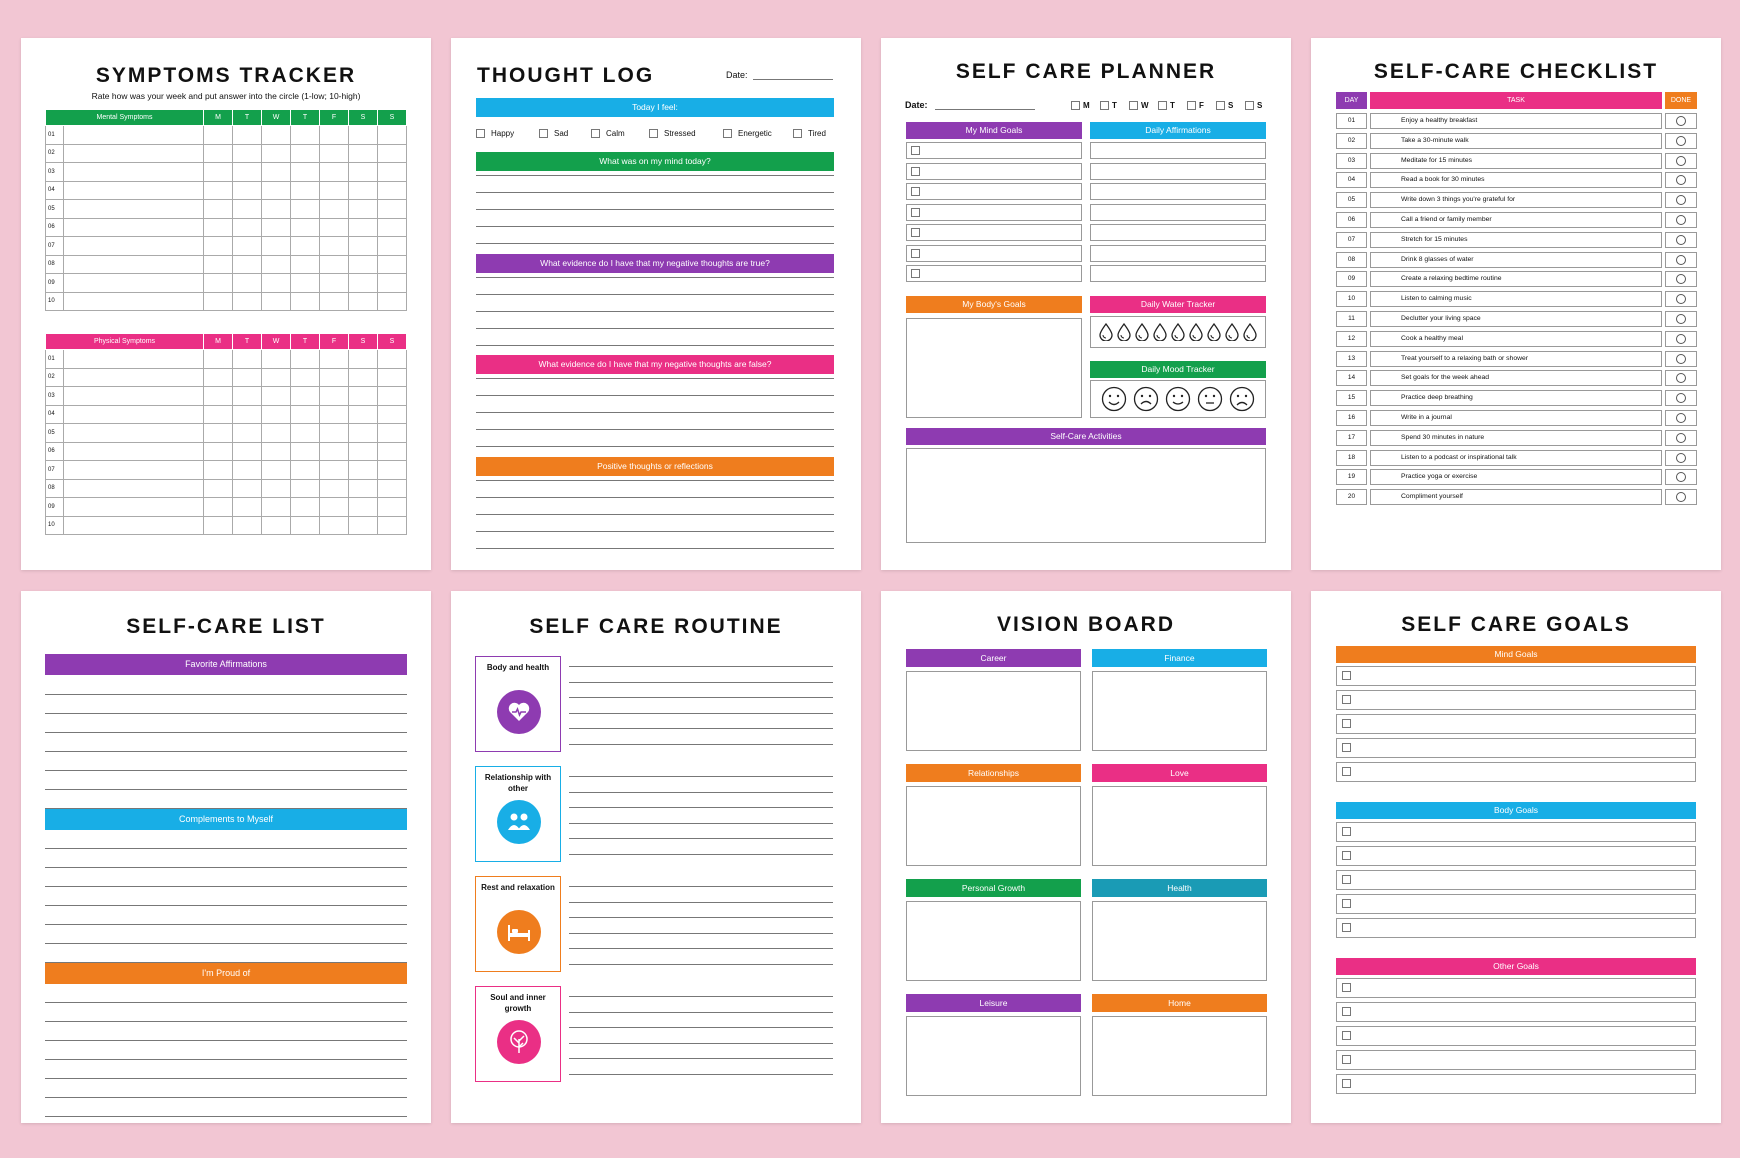 Image resolution: width=1740 pixels, height=1158 pixels. I want to click on mood-face-icon, so click(1146, 399).